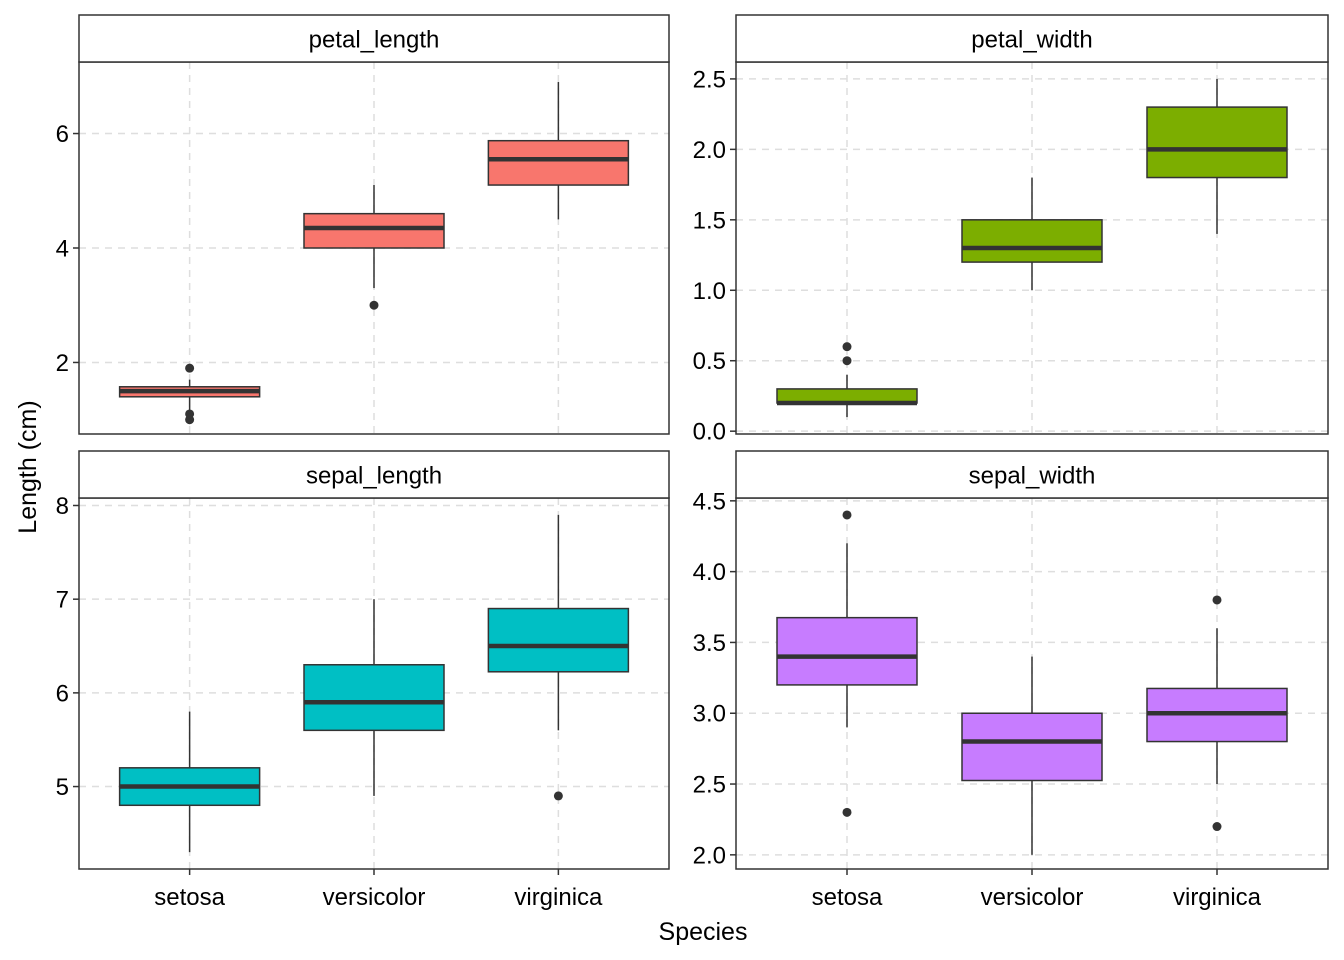  I want to click on y-tick-label: 7, so click(62, 600).